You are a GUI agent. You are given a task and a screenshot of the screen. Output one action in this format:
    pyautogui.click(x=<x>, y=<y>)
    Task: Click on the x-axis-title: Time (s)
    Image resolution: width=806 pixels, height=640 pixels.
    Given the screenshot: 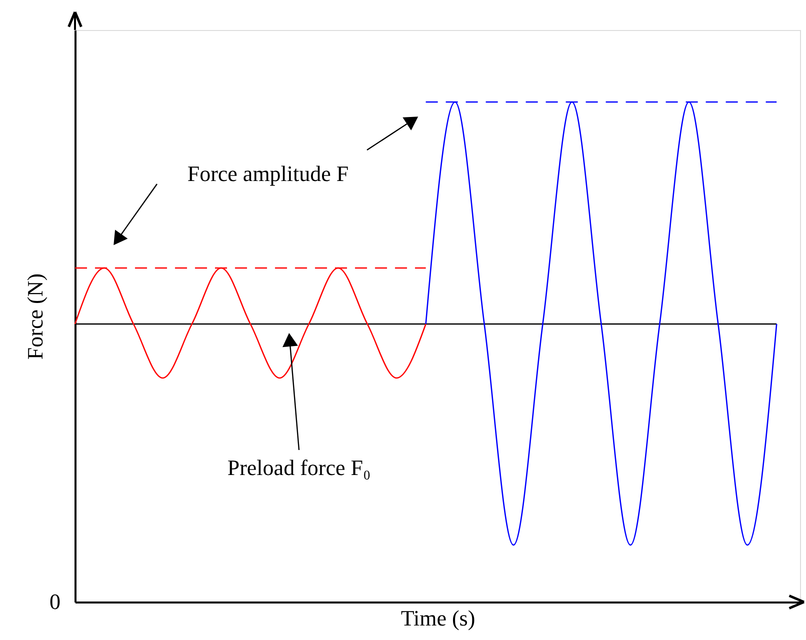 What is the action you would take?
    pyautogui.click(x=438, y=618)
    